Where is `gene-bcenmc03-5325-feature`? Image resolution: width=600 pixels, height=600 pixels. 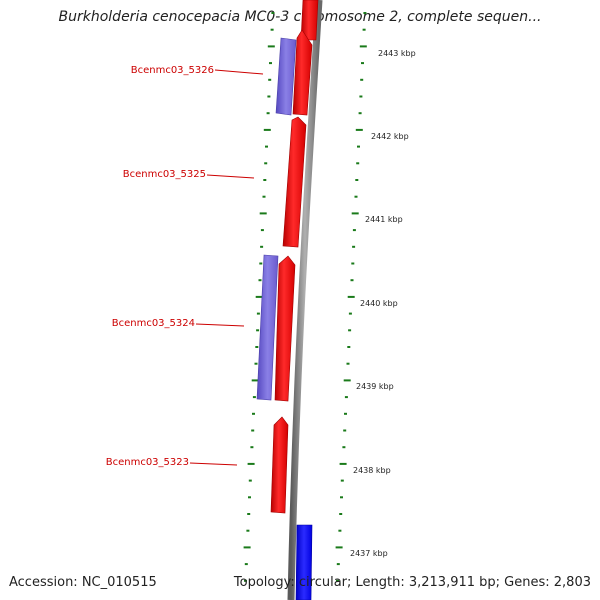 gene-bcenmc03-5325-feature is located at coordinates (294, 182).